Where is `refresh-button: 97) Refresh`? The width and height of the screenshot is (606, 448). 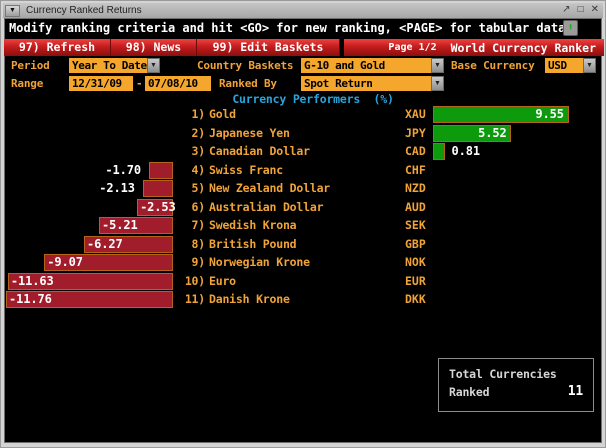 refresh-button: 97) Refresh is located at coordinates (57, 47).